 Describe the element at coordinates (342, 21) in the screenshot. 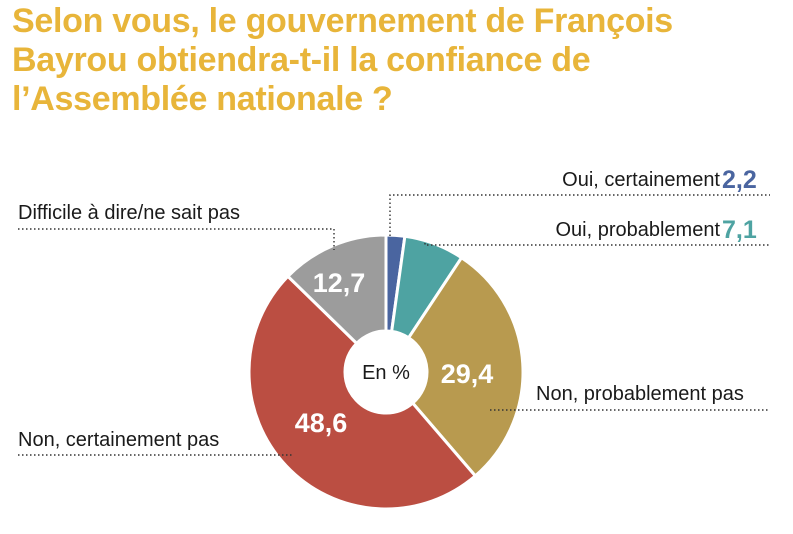

I see `chart-title-line-1: Selon vous, le gouvernement de François` at that location.